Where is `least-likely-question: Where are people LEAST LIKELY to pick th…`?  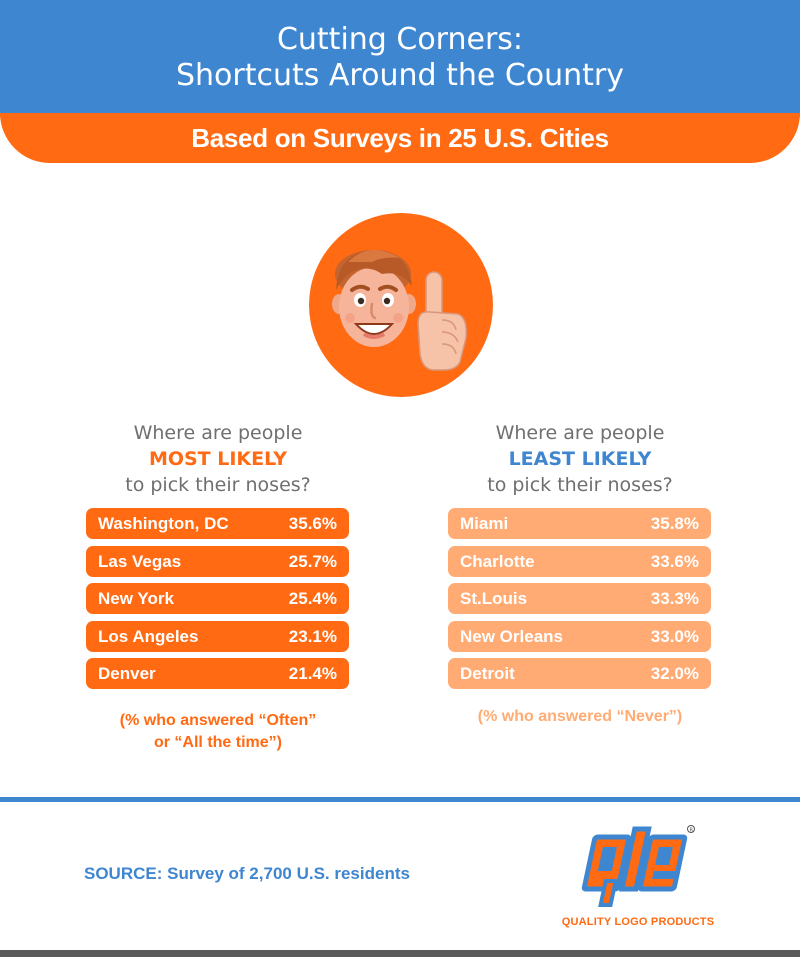 least-likely-question: Where are people LEAST LIKELY to pick th… is located at coordinates (580, 459).